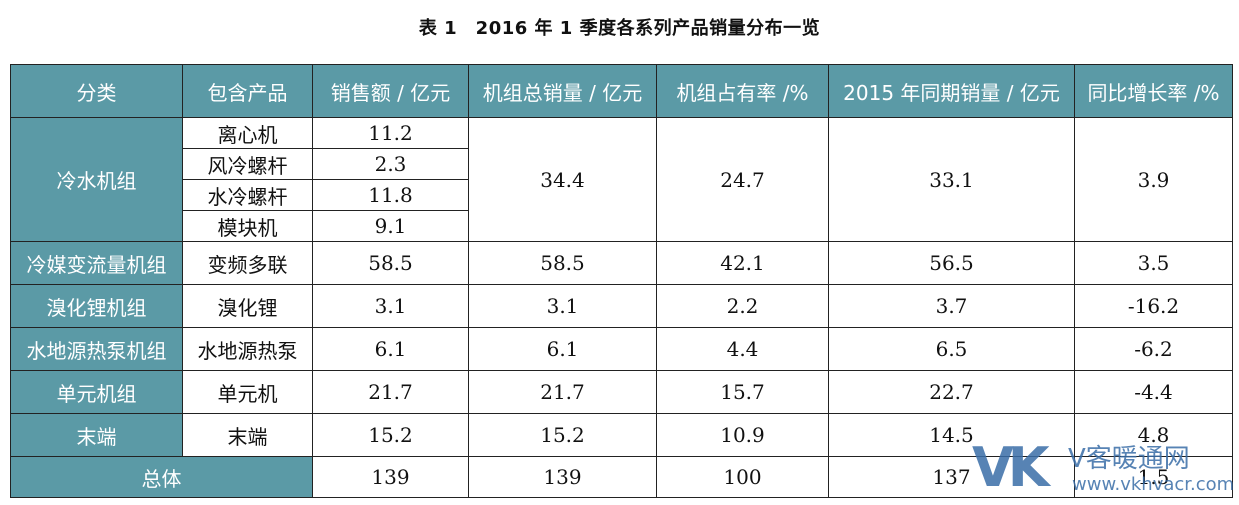 This screenshot has height=505, width=1239. I want to click on prev-year-cell: 6.5, so click(951, 349).